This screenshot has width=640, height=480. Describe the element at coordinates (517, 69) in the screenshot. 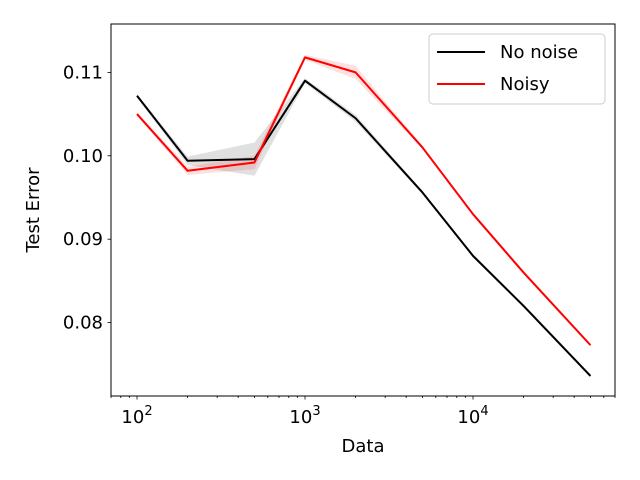

I see `legend: No noise Noisy` at that location.